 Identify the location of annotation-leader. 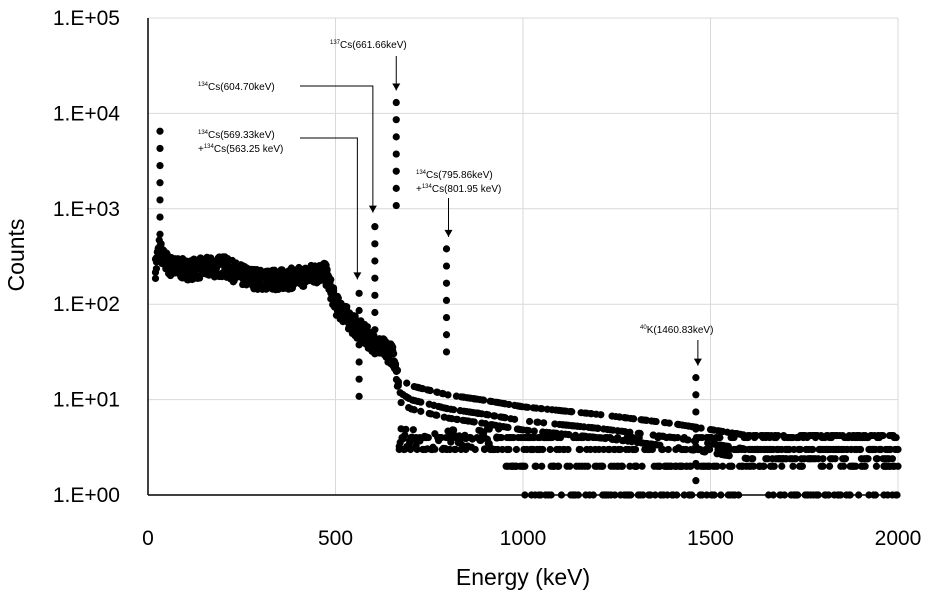
(329, 208).